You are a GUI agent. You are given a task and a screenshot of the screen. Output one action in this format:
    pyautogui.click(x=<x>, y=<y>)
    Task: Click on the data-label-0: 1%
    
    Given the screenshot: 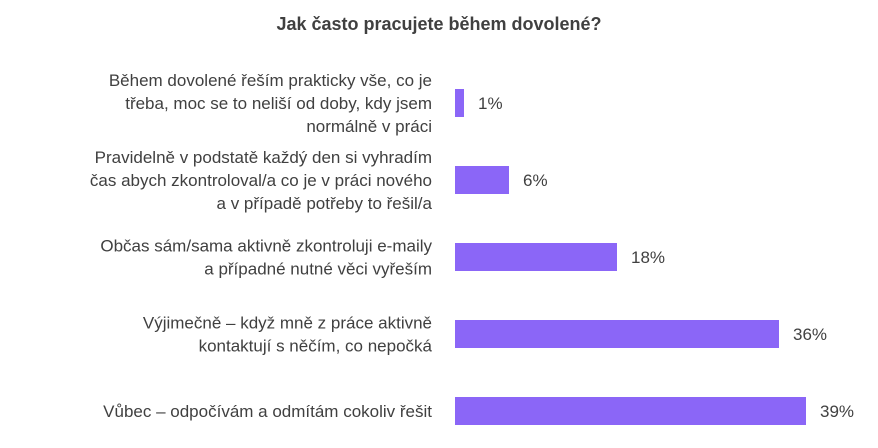 What is the action you would take?
    pyautogui.click(x=490, y=103)
    